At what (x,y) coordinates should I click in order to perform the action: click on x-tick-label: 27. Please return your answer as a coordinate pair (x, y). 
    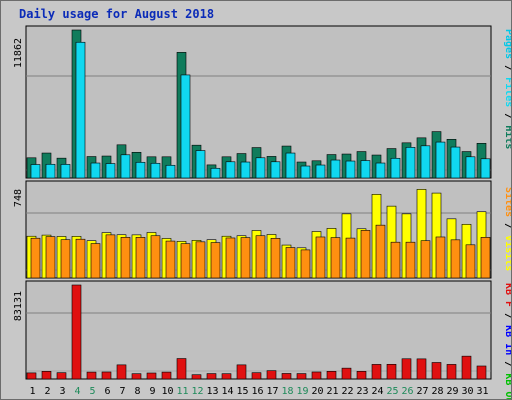
    Looking at the image, I should click on (422, 391).